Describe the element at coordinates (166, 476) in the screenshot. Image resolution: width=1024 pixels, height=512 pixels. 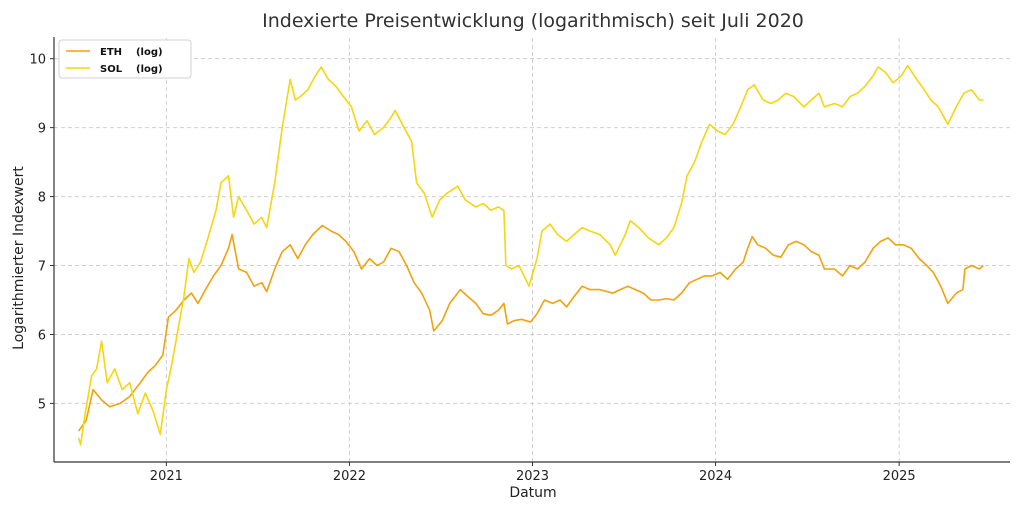
I see `x-tick-label: 2021` at that location.